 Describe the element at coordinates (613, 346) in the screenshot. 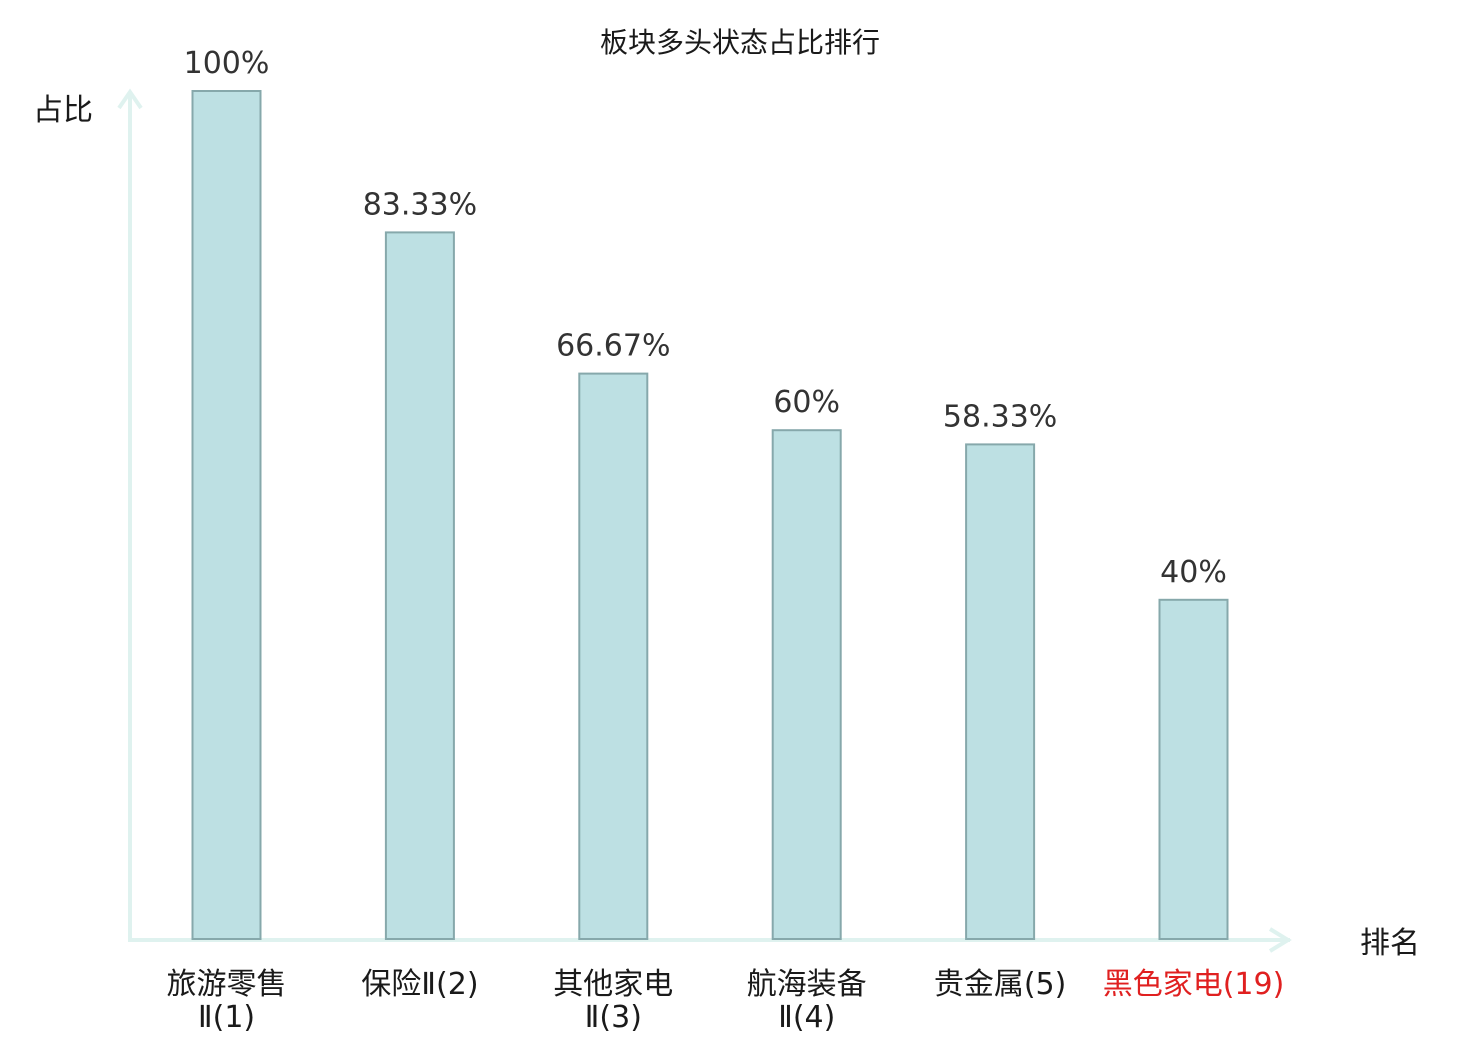

I see `value-label-3: 66.67%` at that location.